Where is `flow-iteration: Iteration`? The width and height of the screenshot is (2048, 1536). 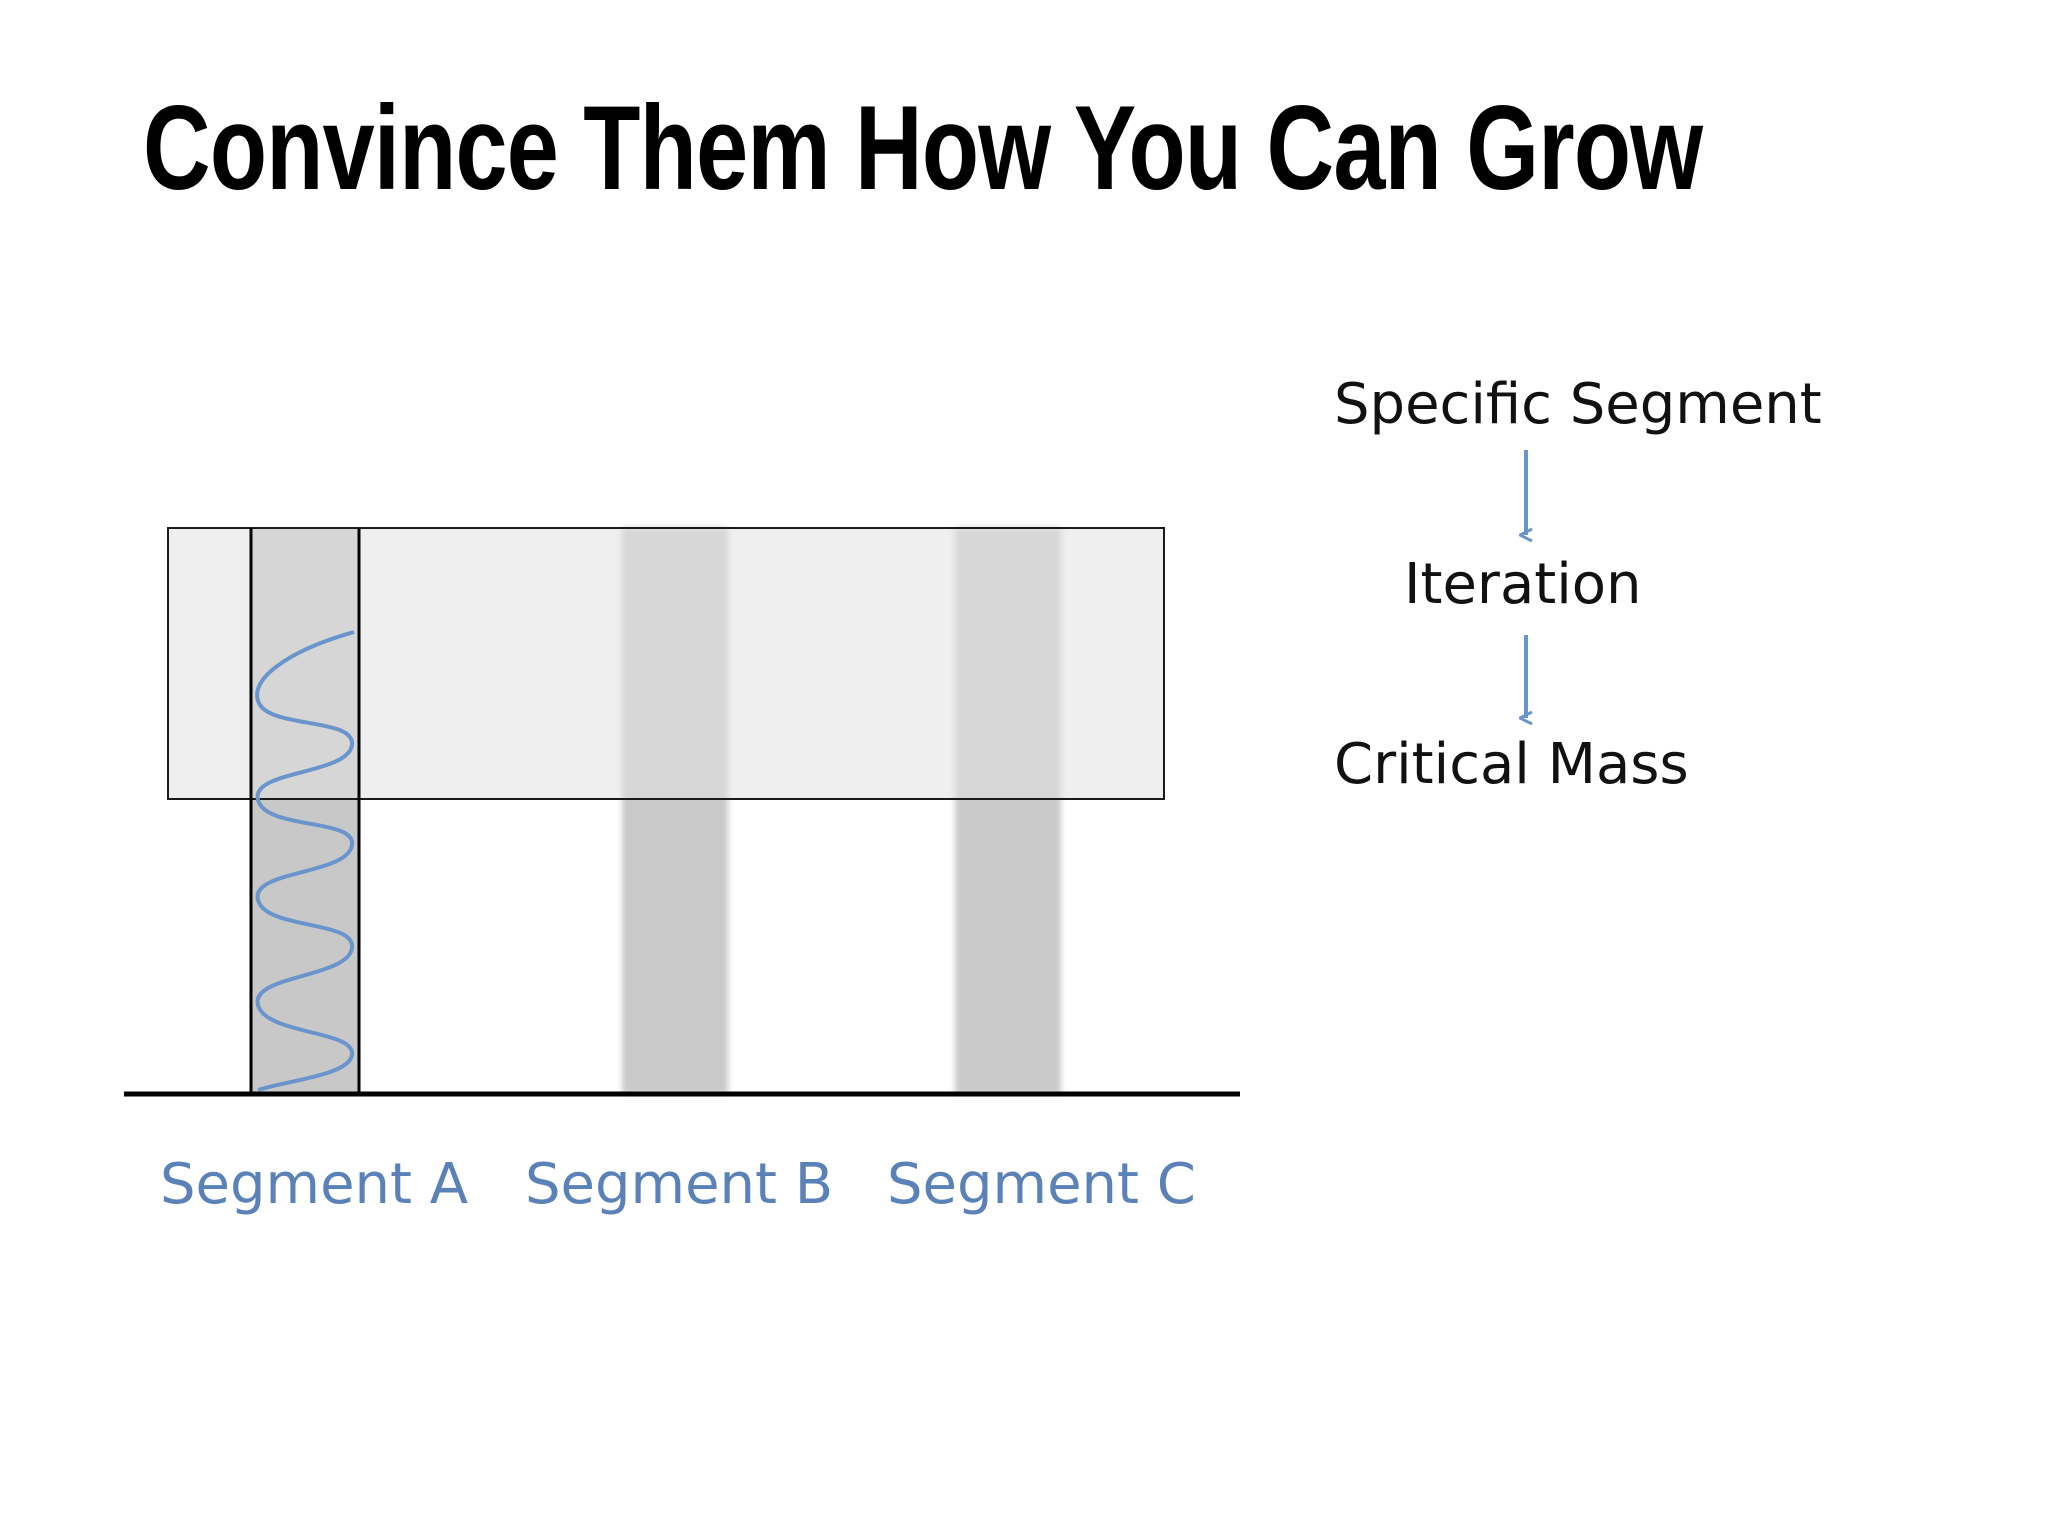 flow-iteration: Iteration is located at coordinates (1523, 584).